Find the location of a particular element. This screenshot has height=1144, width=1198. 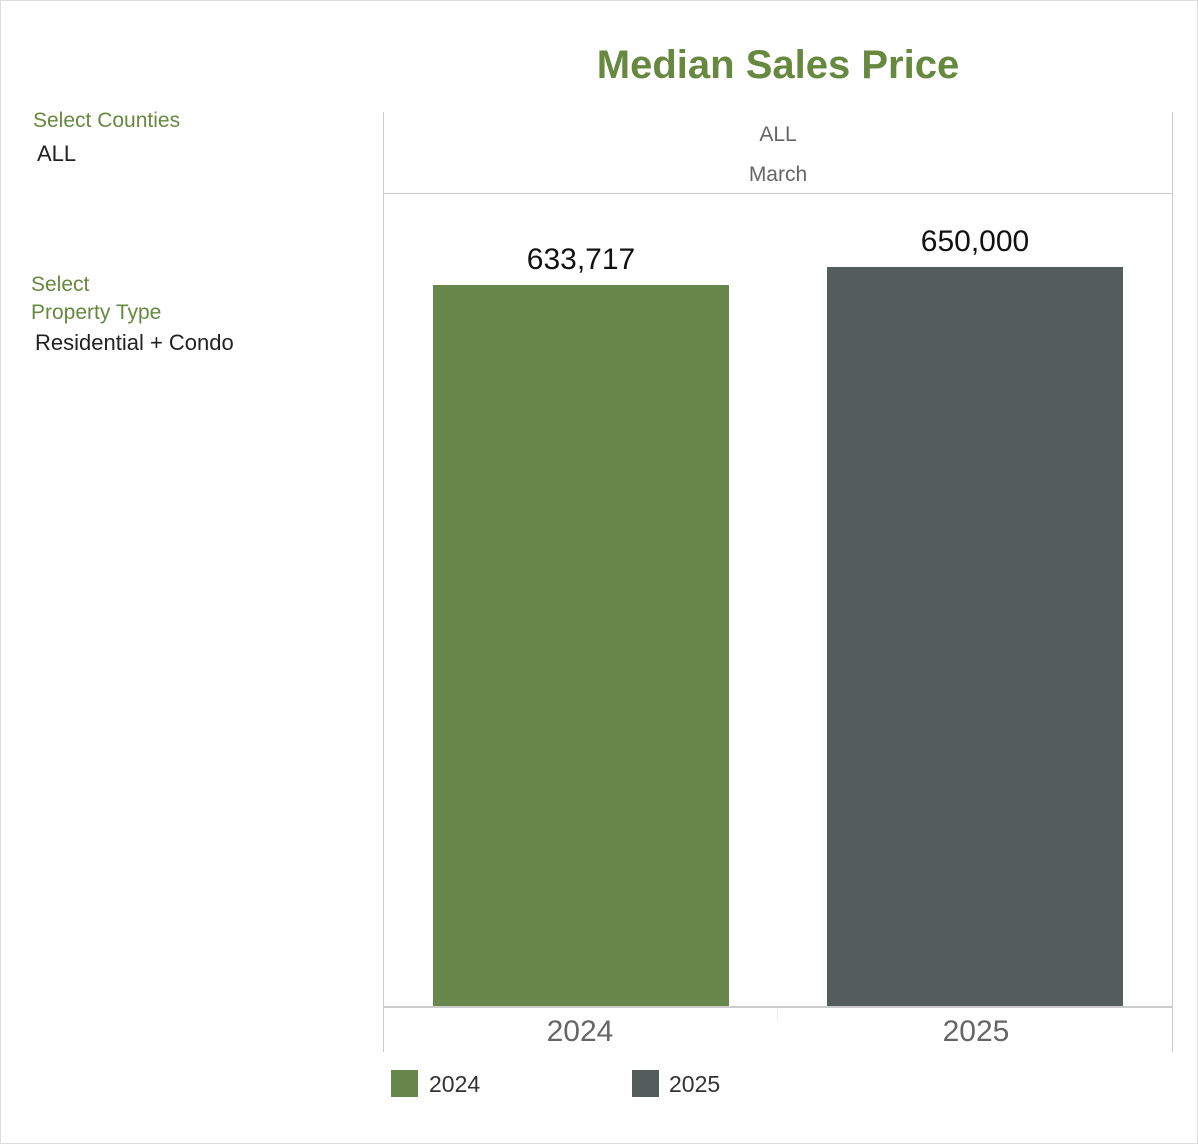

header-county: ALL is located at coordinates (778, 134).